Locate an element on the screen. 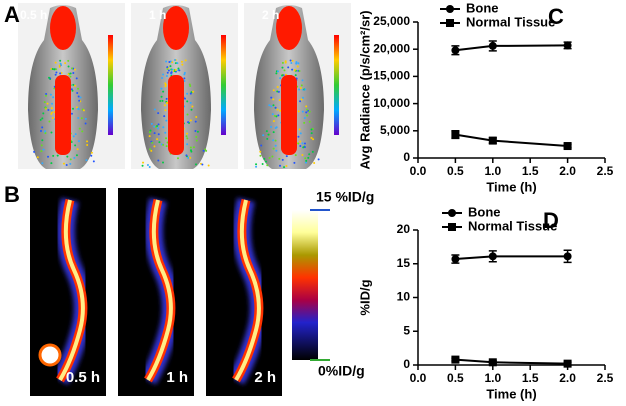 This screenshot has width=626, height=406. x-axis-label: Time (h) is located at coordinates (511, 393).